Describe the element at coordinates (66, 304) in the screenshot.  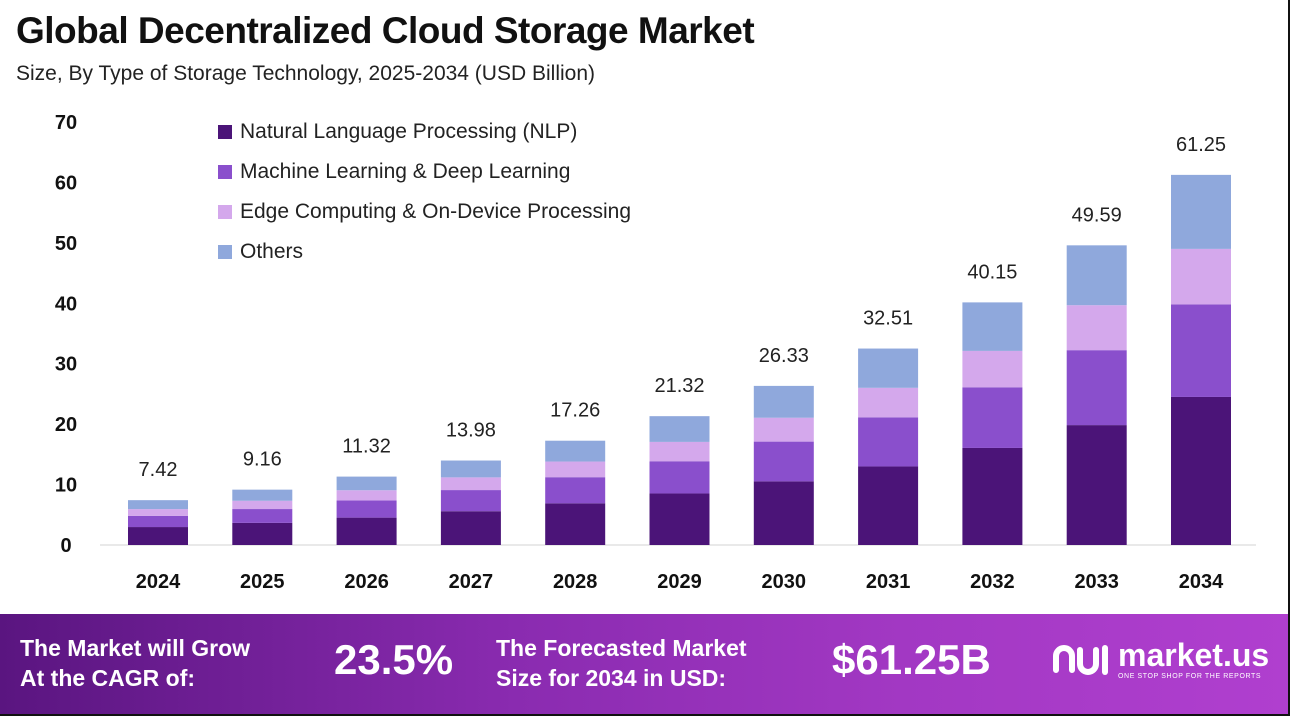
I see `y-tick-label: 40` at that location.